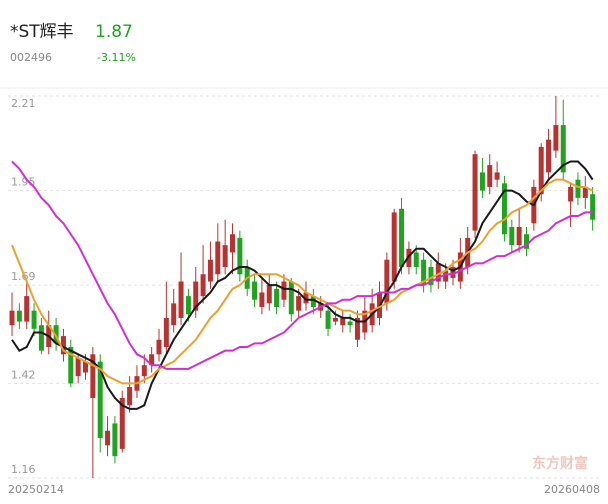  What do you see at coordinates (31, 57) in the screenshot?
I see `stock-code: 002496` at bounding box center [31, 57].